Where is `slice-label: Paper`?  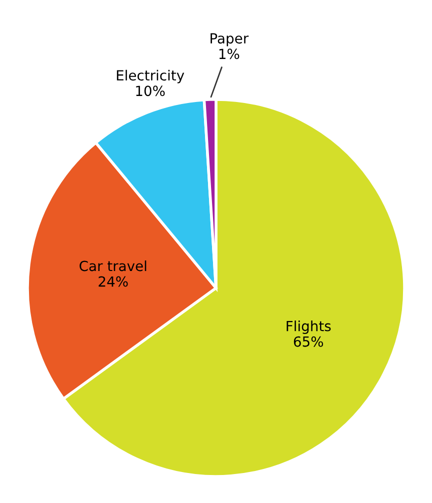 slice-label: Paper is located at coordinates (229, 39).